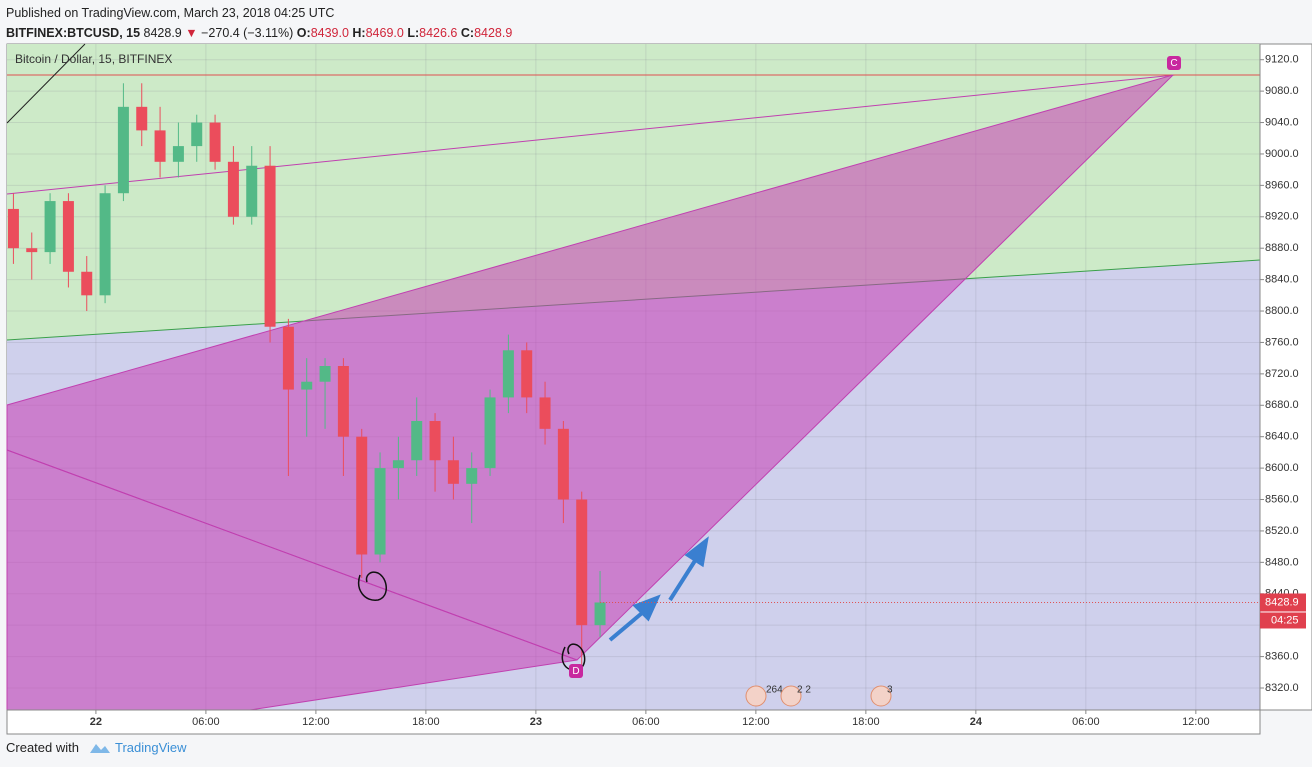 The image size is (1312, 767). Describe the element at coordinates (1282, 562) in the screenshot. I see `y-tick-label: 8480.0` at that location.